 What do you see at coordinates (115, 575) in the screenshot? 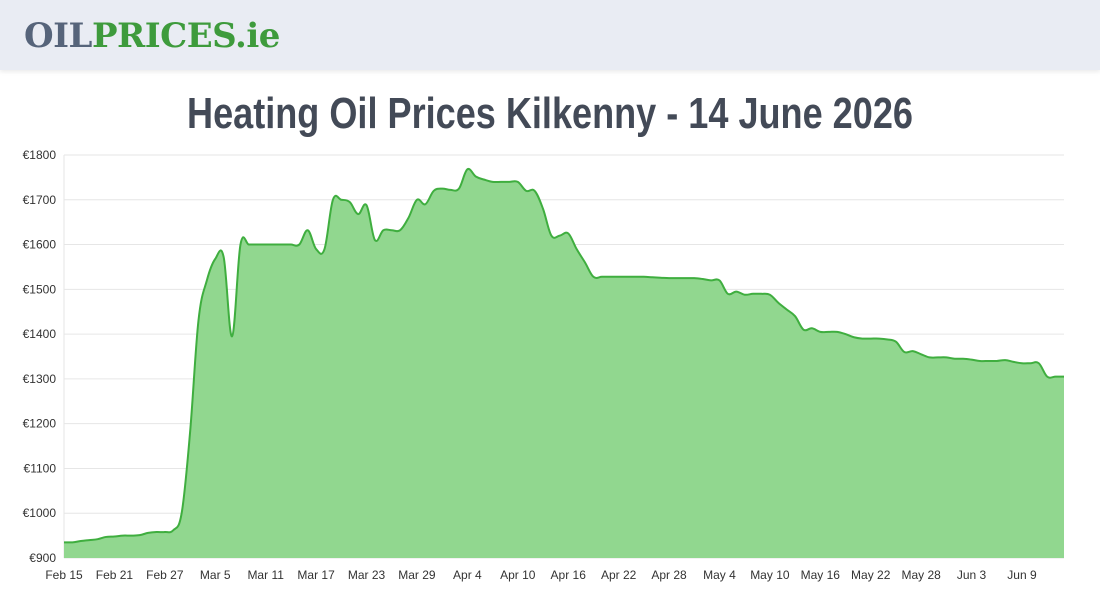
I see `x-tick-label: Feb 21` at bounding box center [115, 575].